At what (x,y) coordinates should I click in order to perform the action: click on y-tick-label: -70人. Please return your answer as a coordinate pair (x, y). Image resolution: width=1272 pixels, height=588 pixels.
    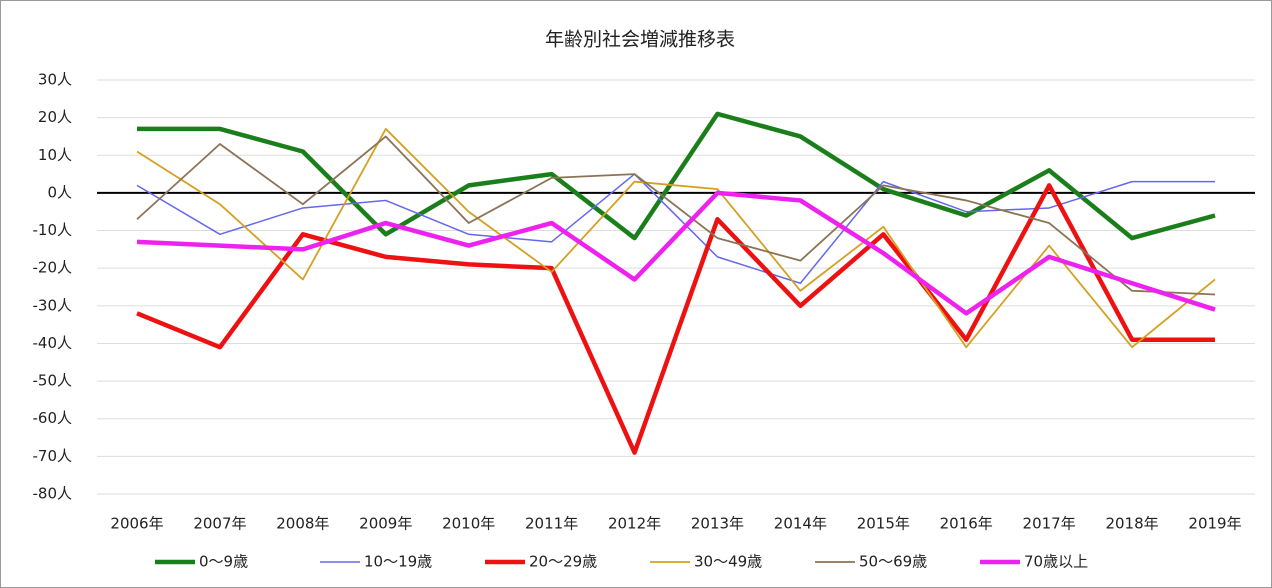
    Looking at the image, I should click on (53, 456).